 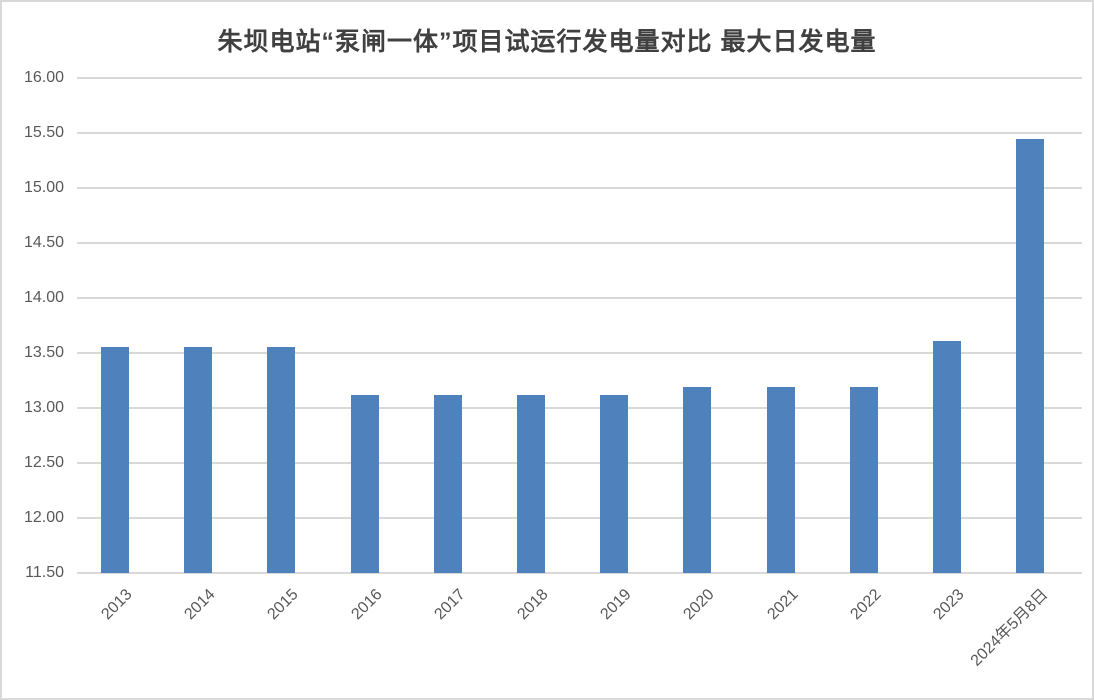 I want to click on y-axis-tick-label: 14.00, so click(x=43, y=297).